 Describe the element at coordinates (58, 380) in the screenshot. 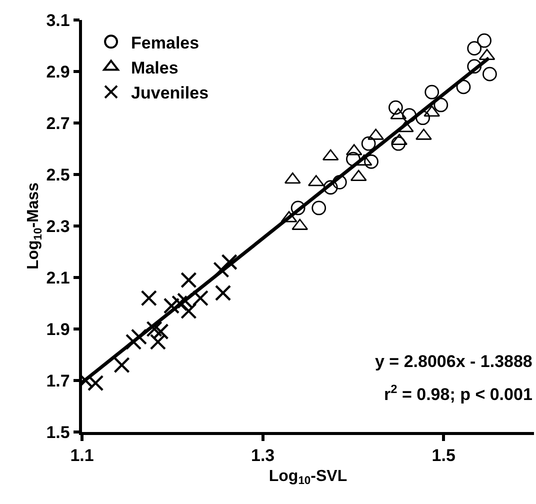

I see `y-tick-label: 1.7` at that location.